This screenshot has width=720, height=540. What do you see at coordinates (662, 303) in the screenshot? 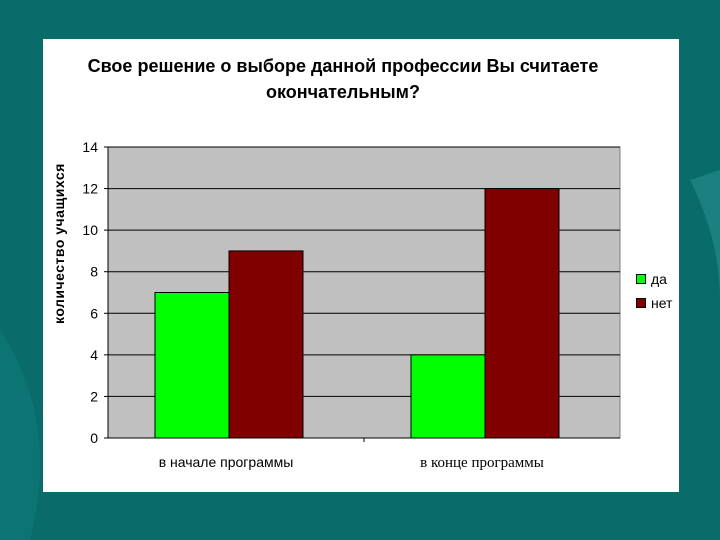
I see `legend-label-net: нет` at bounding box center [662, 303].